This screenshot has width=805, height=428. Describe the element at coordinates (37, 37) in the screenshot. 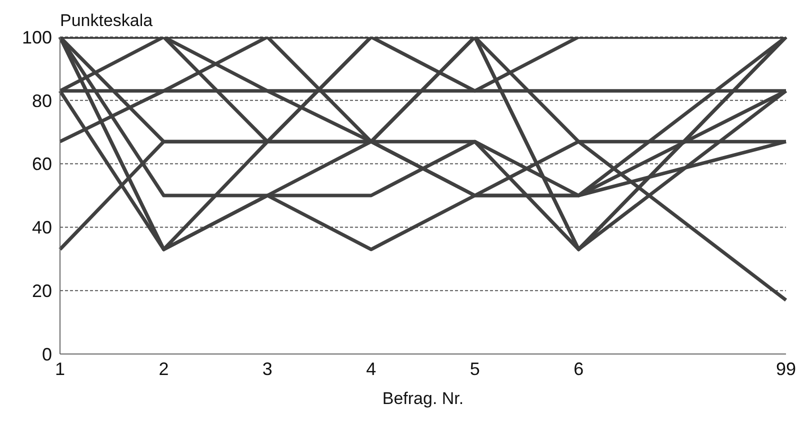

I see `y-tick-label: 100` at that location.